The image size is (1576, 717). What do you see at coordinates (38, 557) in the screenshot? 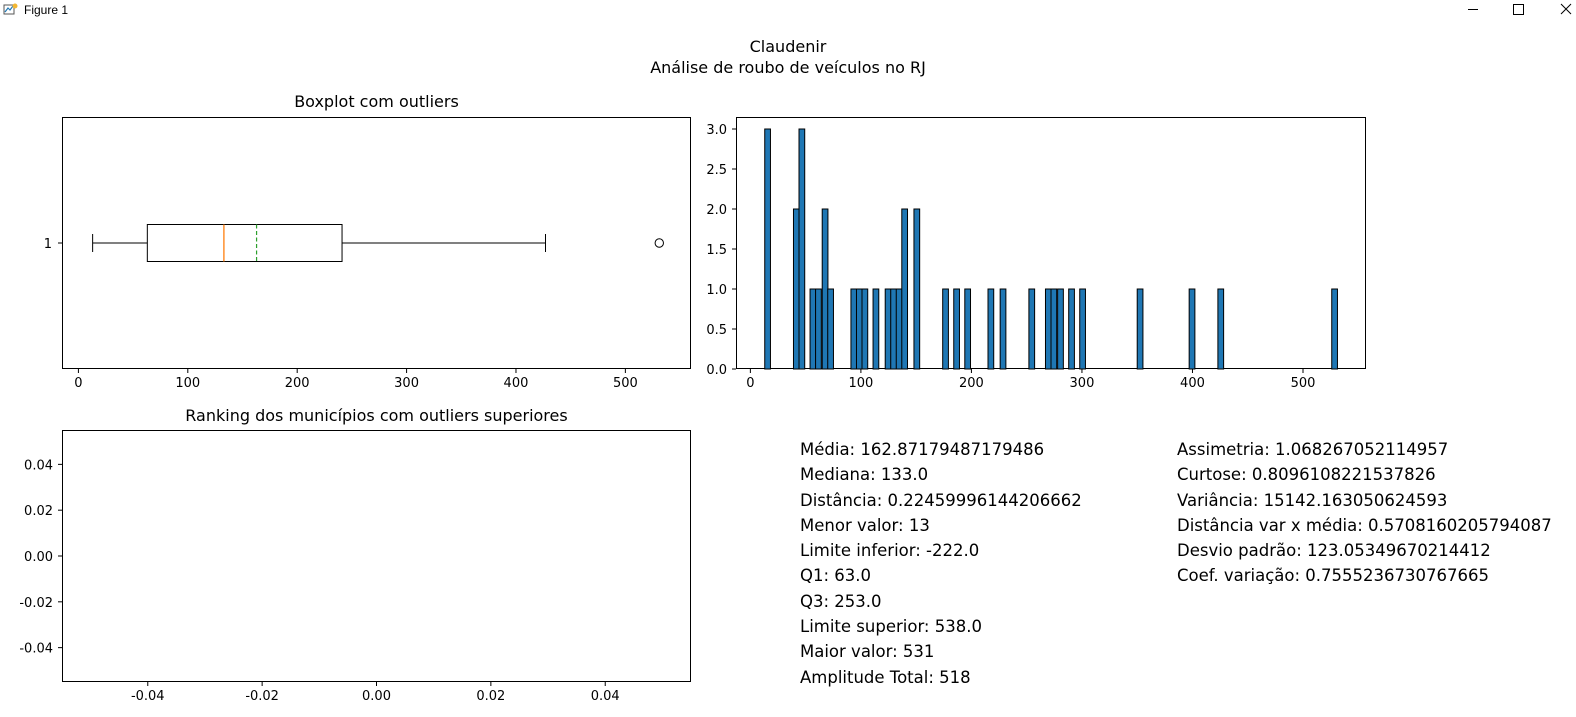
I see `ranking-ytick-label: 0.00` at bounding box center [38, 557].